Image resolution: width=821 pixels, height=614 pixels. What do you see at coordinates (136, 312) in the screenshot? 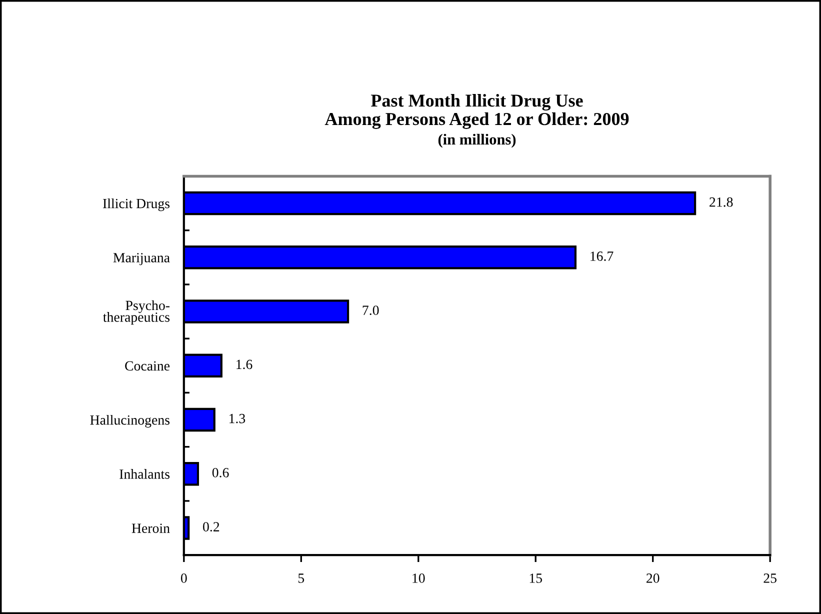
I see `y-tick-label: Psycho- therapeutics` at bounding box center [136, 312].